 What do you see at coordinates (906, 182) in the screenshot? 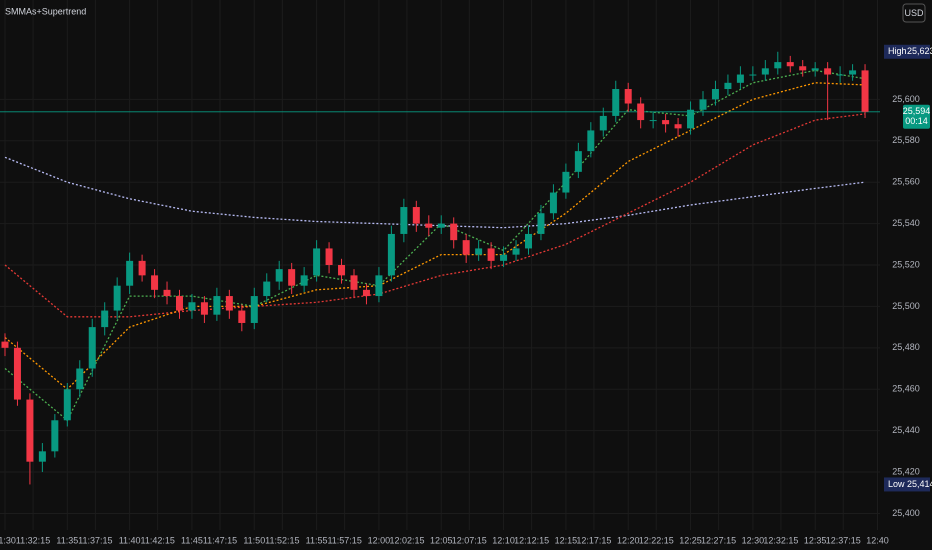
I see `y-tick-label: 25,560` at bounding box center [906, 182].